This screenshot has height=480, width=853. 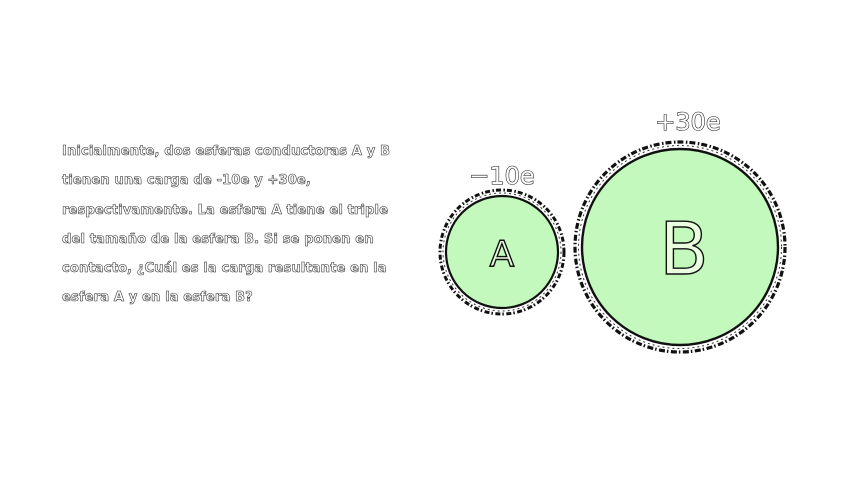 I want to click on sphere-b-rim, so click(x=680, y=247).